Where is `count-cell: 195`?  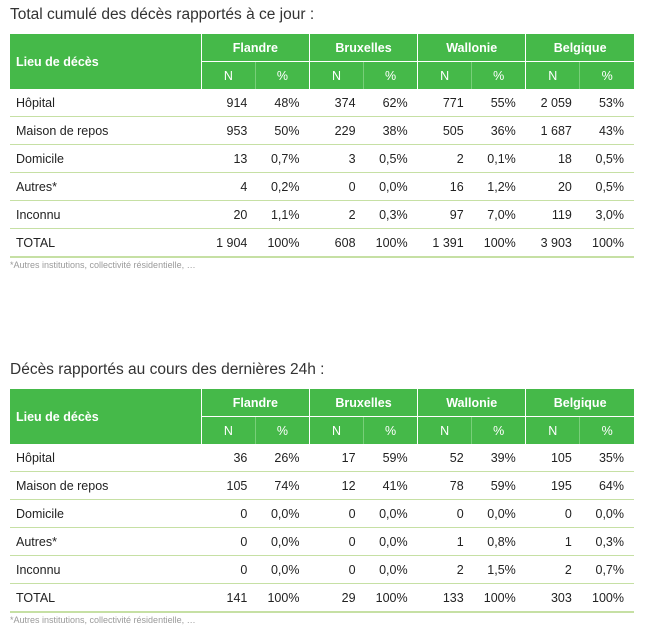 count-cell: 195 is located at coordinates (552, 485).